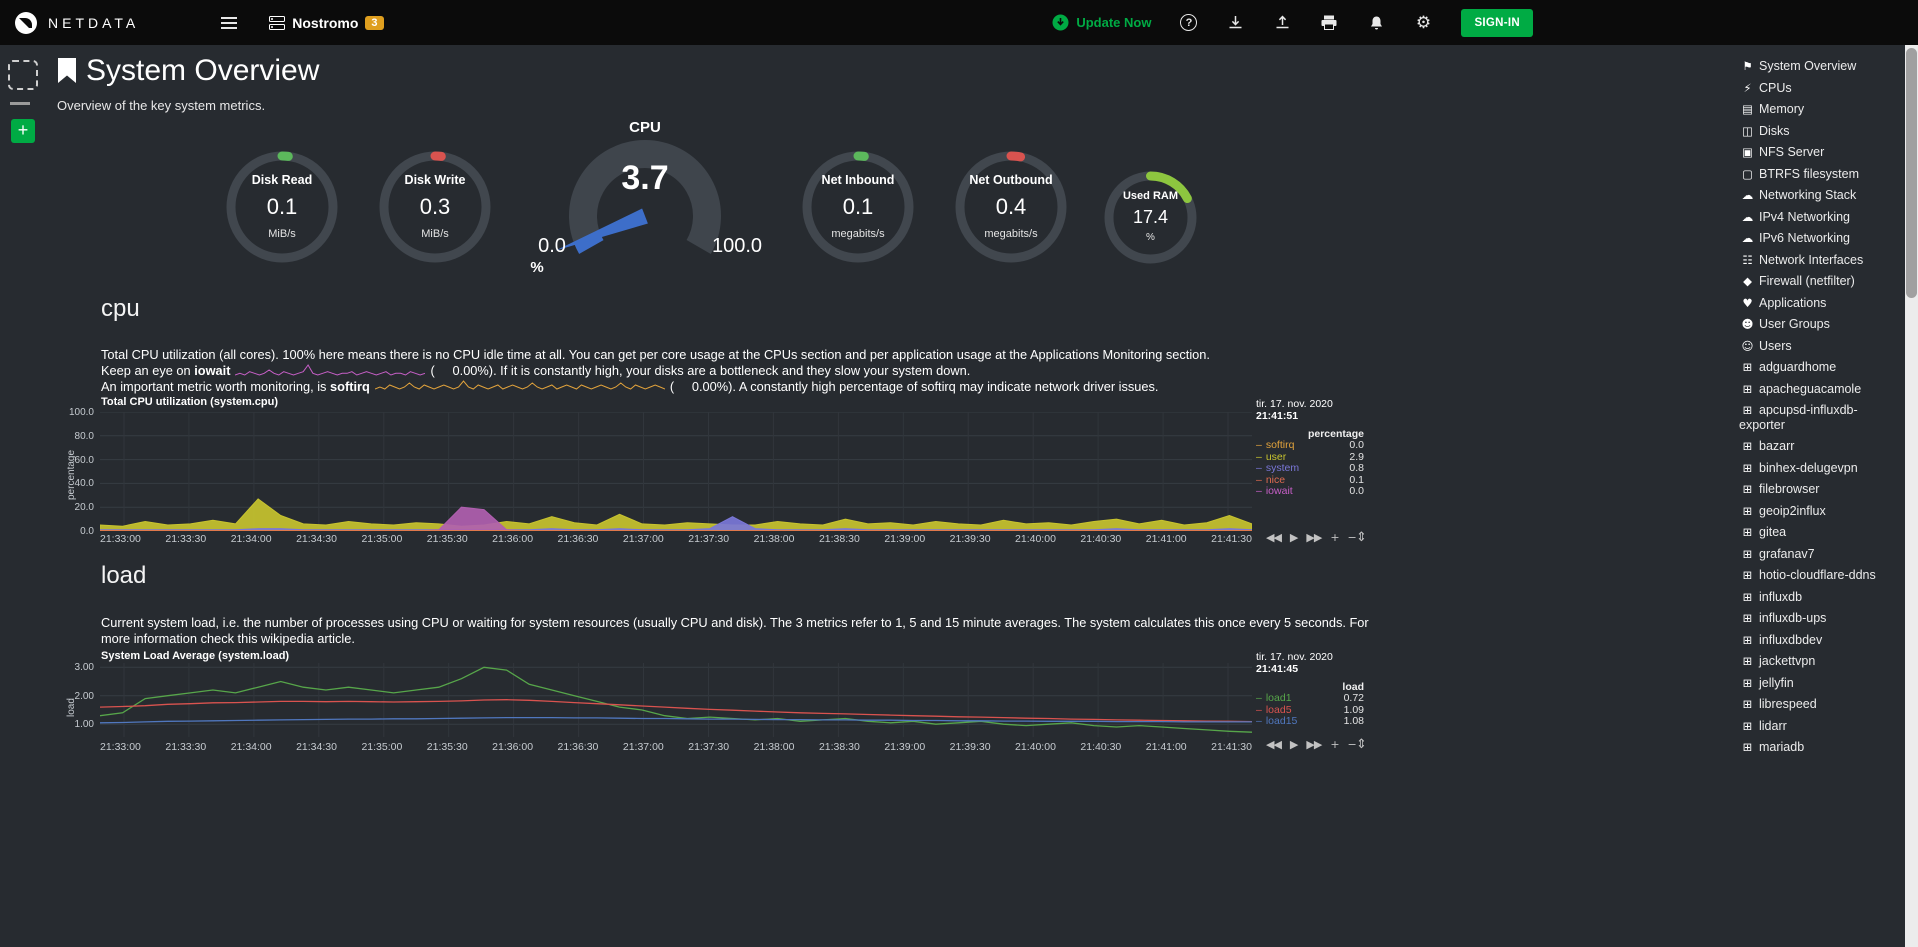  What do you see at coordinates (1820, 389) in the screenshot?
I see `sidebar-item-apacheguacamole: ⊞ apacheguacamole` at bounding box center [1820, 389].